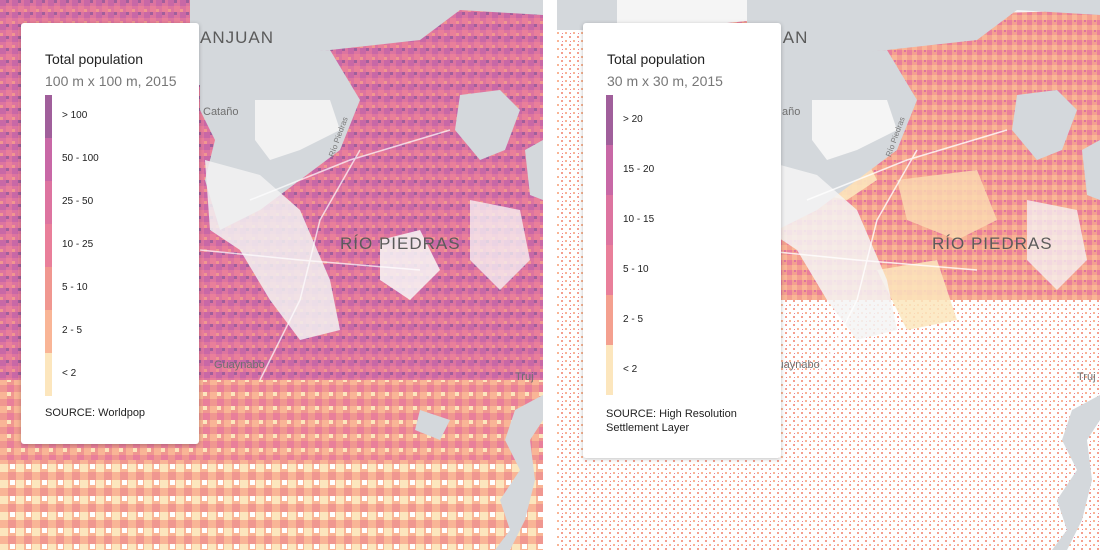  What do you see at coordinates (639, 219) in the screenshot?
I see `legend-label: 10 - 15` at bounding box center [639, 219].